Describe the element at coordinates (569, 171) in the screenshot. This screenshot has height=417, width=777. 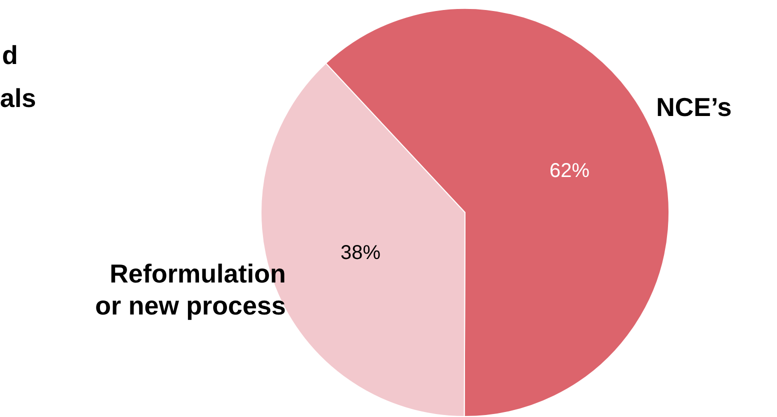
I see `data-label: 62%` at that location.